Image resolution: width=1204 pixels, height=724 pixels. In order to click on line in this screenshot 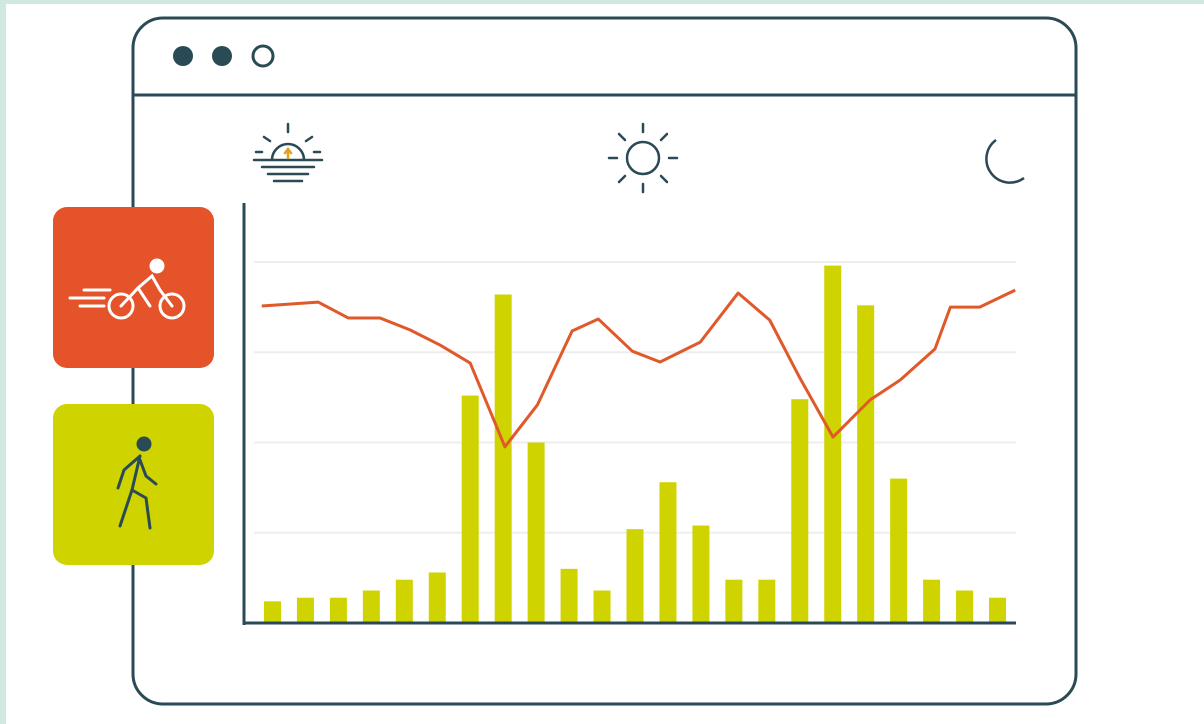, I will do `click(638, 368)`.